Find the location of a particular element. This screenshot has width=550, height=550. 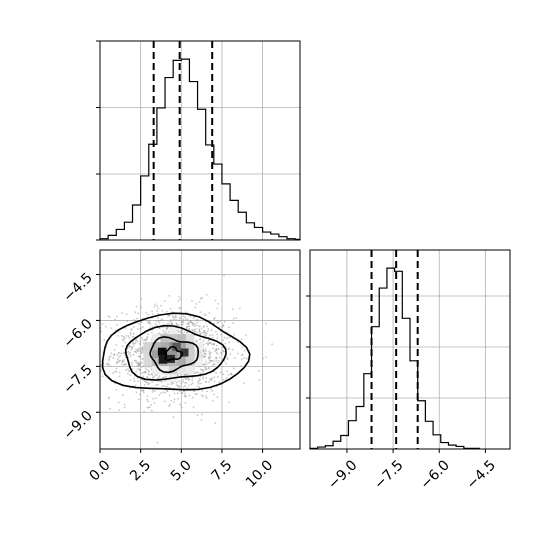

y-tick-label: −6.0 is located at coordinates (77, 333).